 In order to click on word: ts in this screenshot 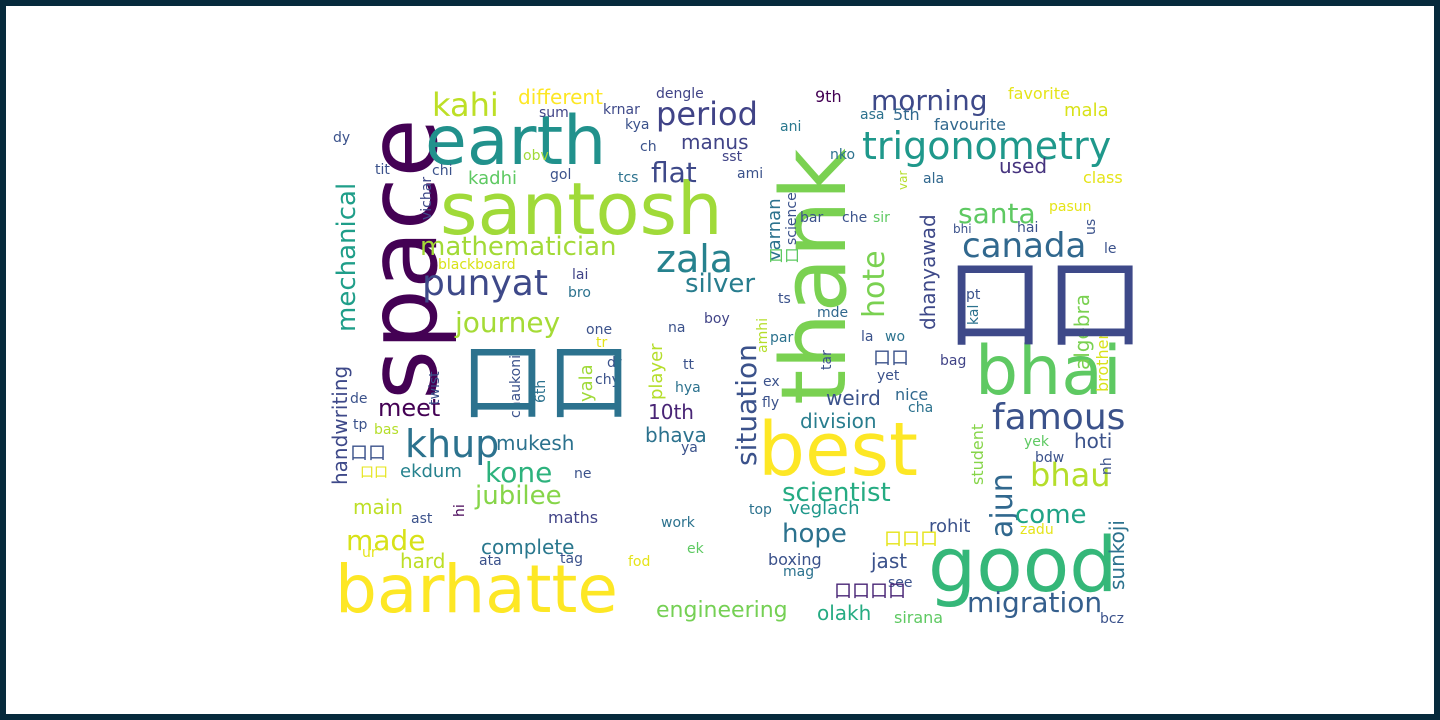, I will do `click(784, 299)`.